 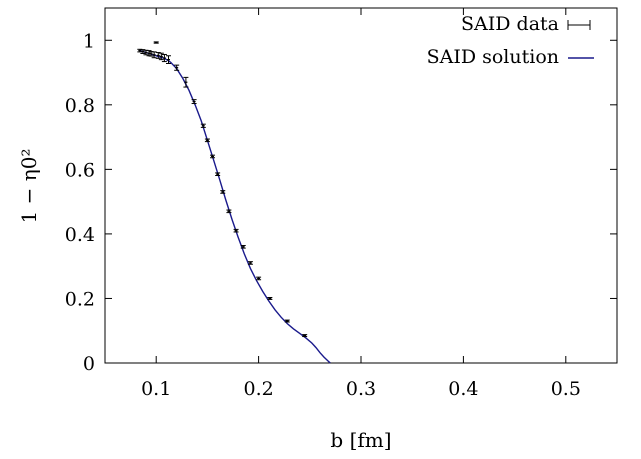 What do you see at coordinates (258, 389) in the screenshot?
I see `x-tick-label: 0.2` at bounding box center [258, 389].